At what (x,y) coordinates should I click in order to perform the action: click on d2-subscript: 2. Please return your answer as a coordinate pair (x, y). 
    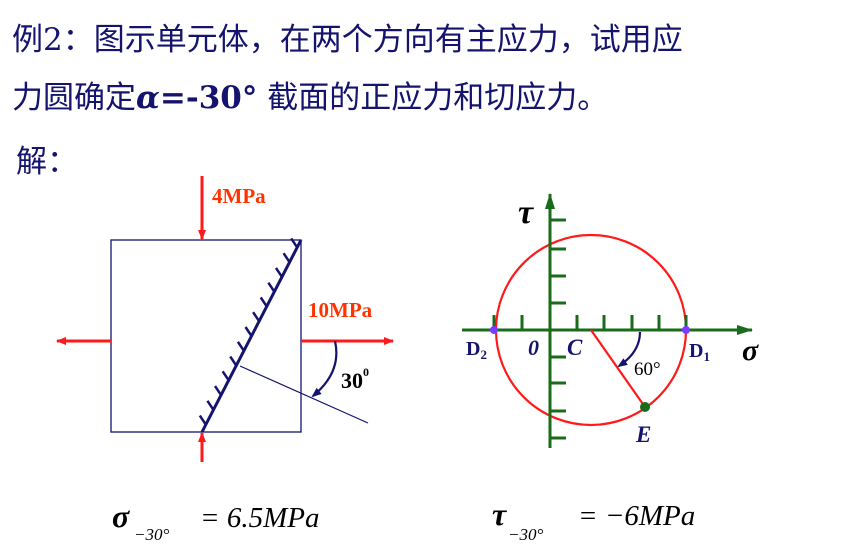
    Looking at the image, I should click on (483, 354).